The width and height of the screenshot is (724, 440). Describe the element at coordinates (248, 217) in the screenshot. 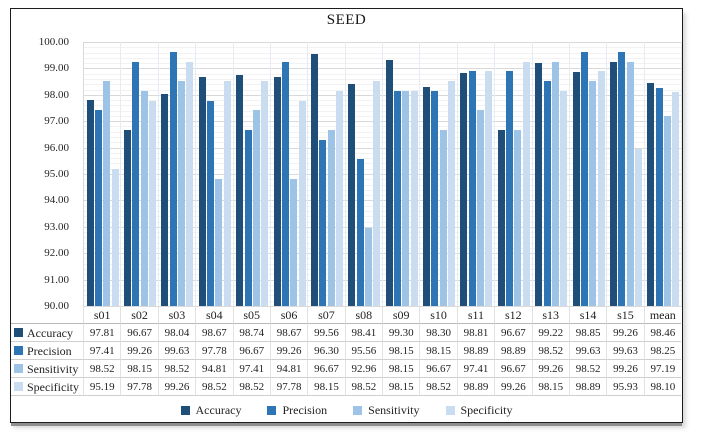

I see `bar-precision-s05` at that location.